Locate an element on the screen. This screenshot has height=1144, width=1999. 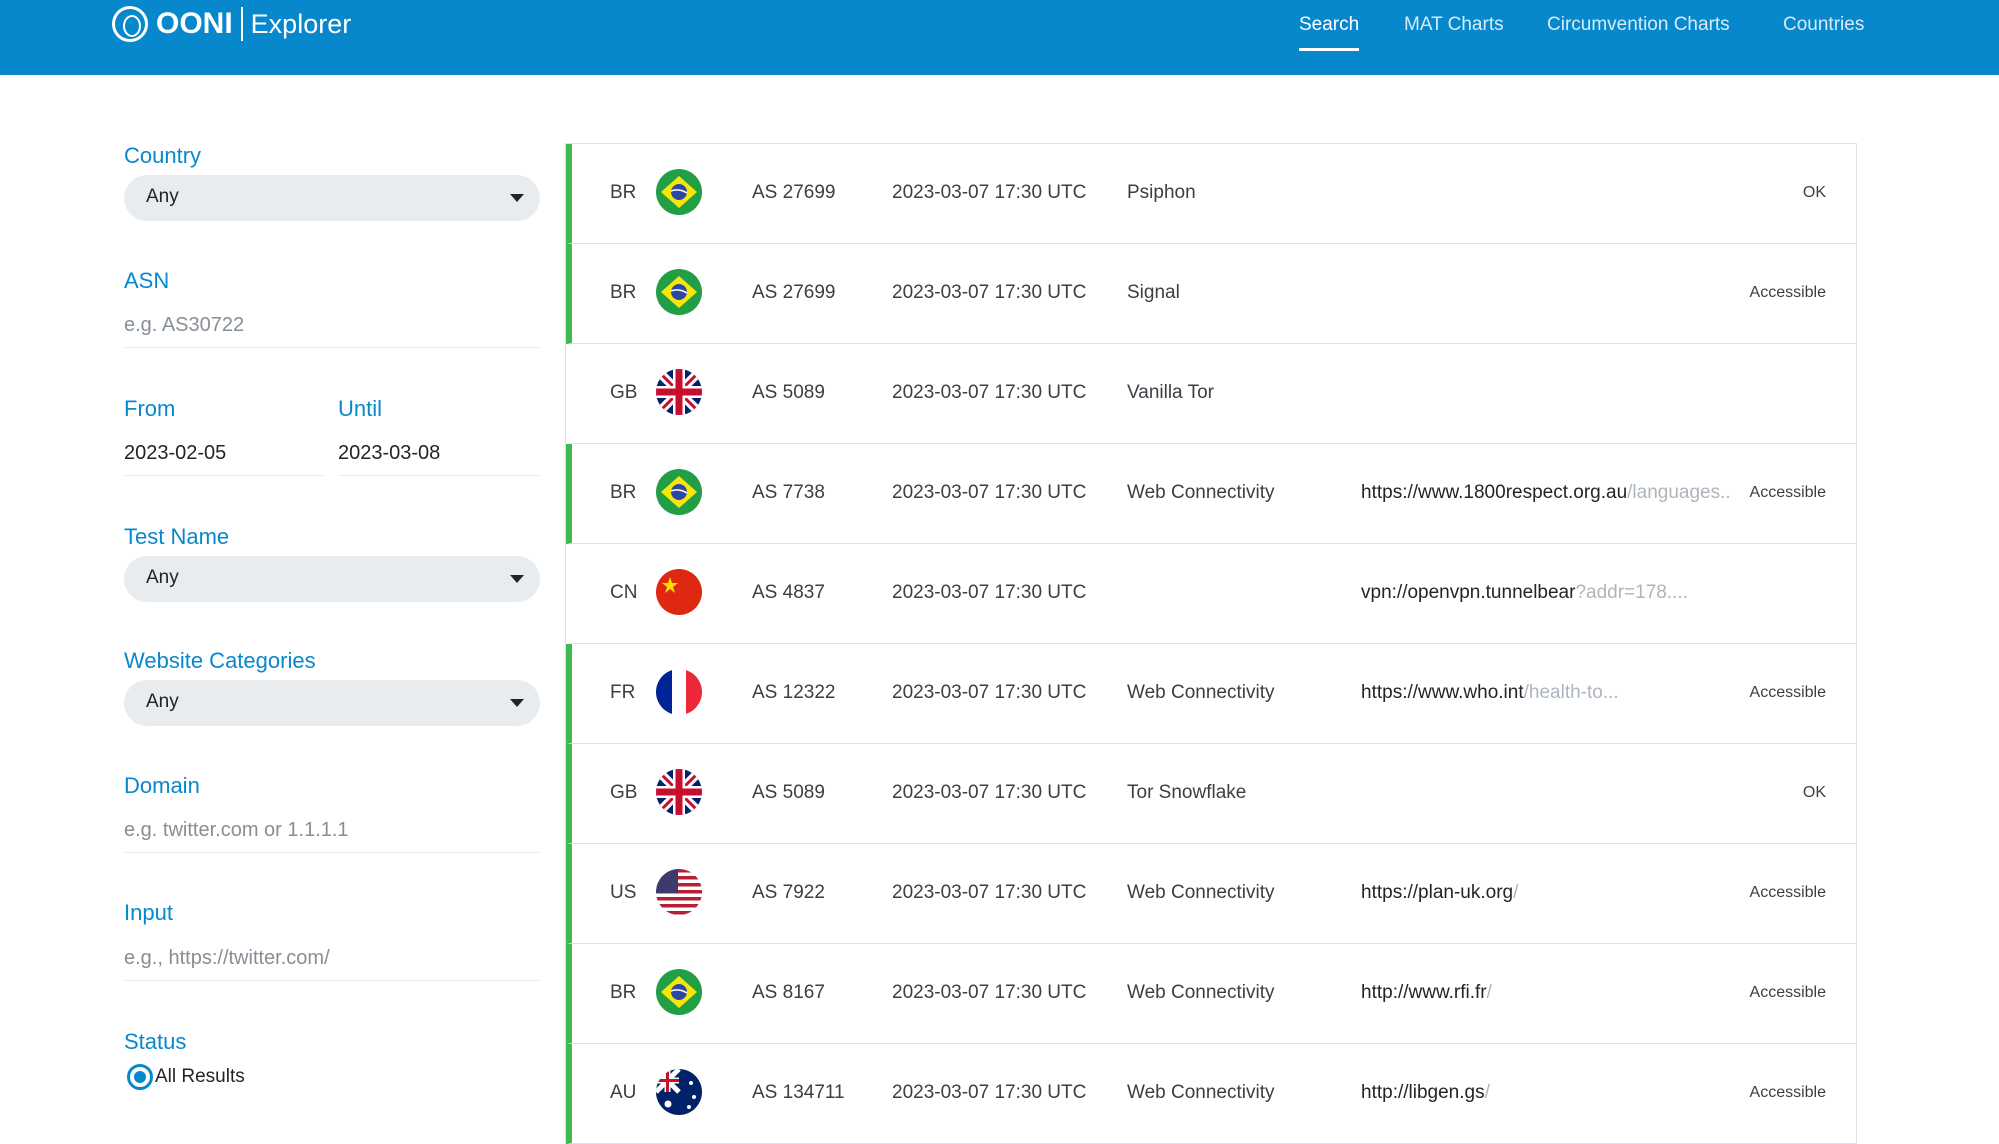
until-label: Until is located at coordinates (360, 408).